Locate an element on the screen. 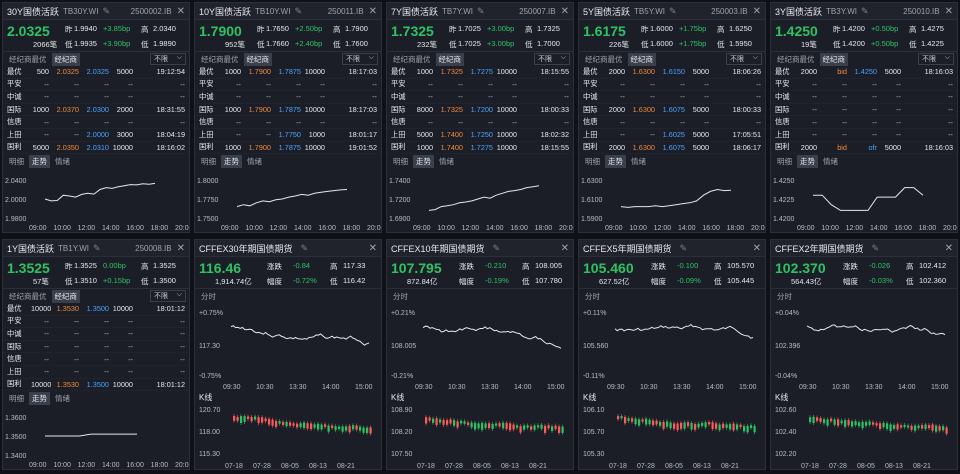 The height and width of the screenshot is (474, 960). chart-tabs: 明细 走势 情绪 is located at coordinates (96, 398).